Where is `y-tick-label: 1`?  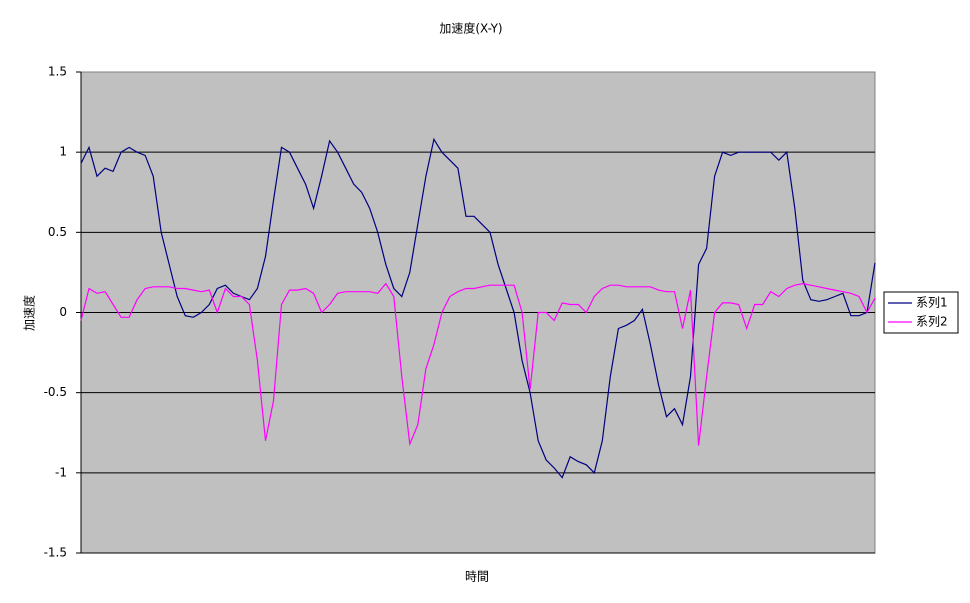
y-tick-label: 1 is located at coordinates (63, 152).